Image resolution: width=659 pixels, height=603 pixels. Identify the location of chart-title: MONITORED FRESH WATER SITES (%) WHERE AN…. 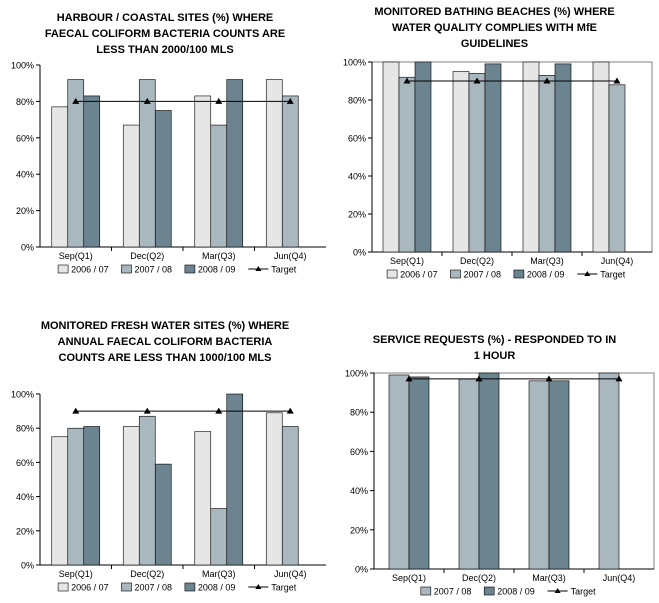
(165, 342).